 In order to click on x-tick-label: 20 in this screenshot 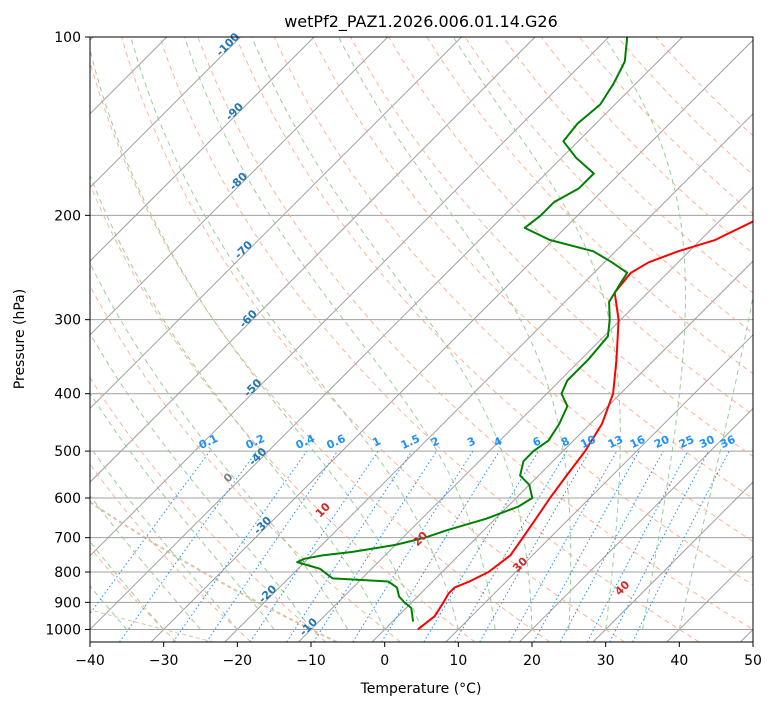, I will do `click(532, 661)`.